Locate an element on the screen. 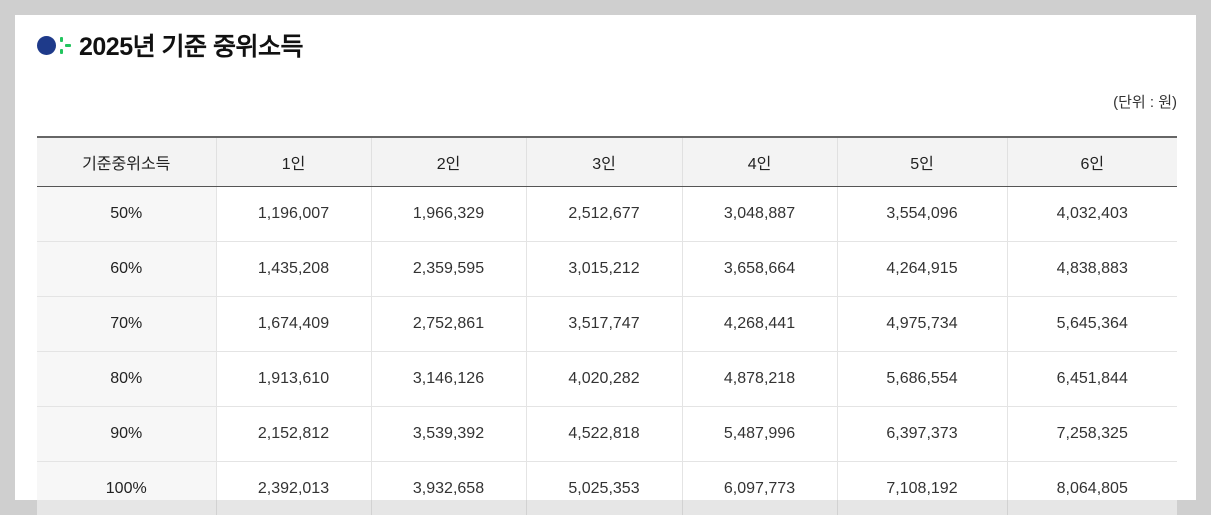  row-header: 80% is located at coordinates (127, 379).